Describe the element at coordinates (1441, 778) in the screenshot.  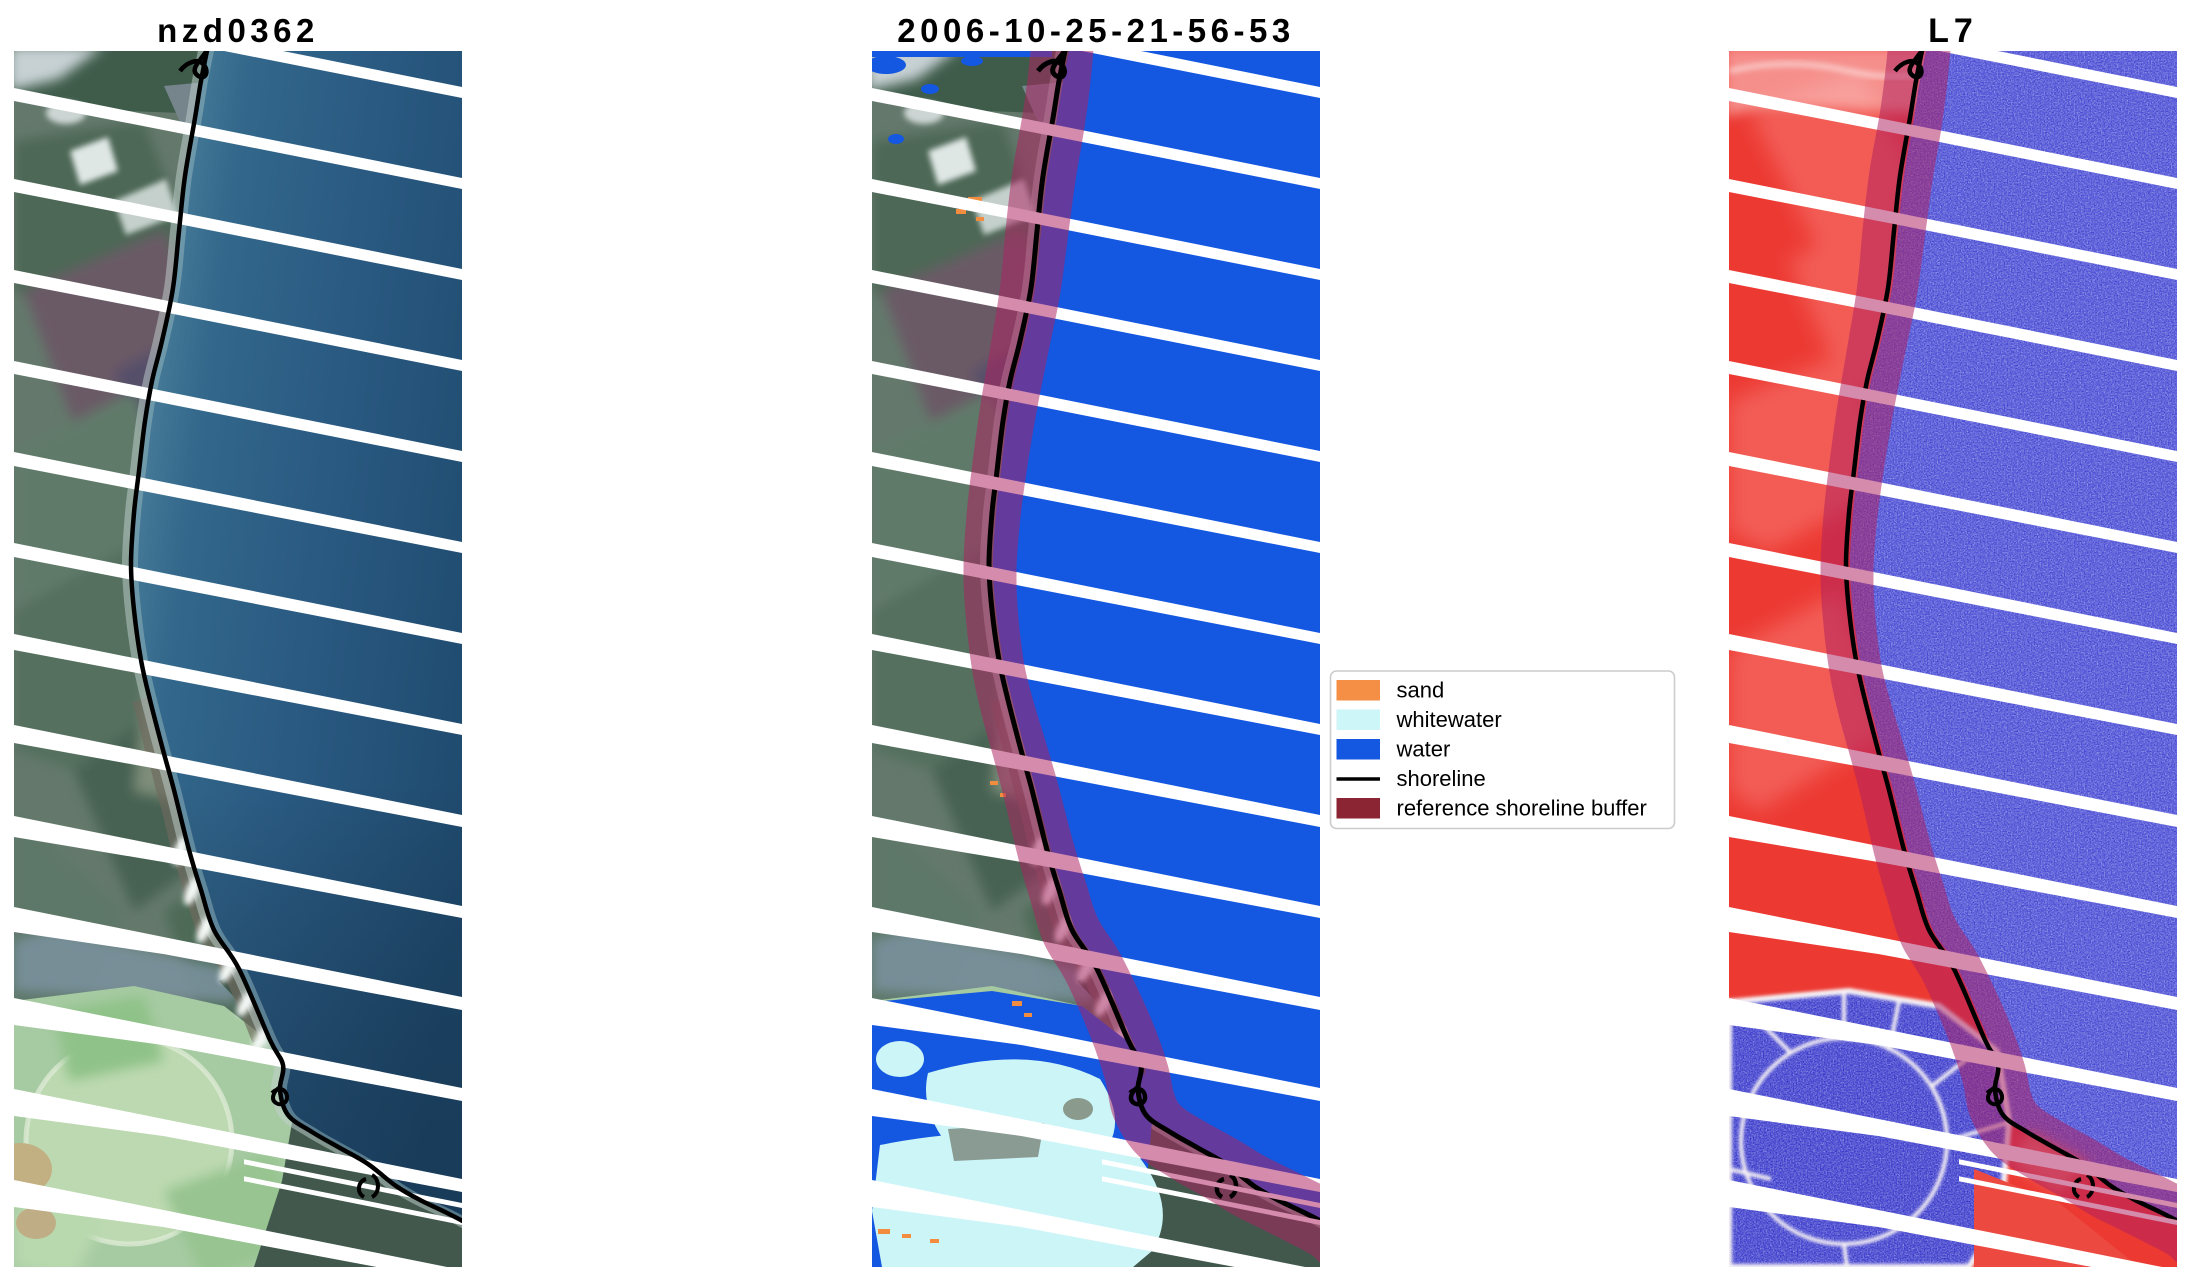
I see `svg-text: shoreline` at that location.